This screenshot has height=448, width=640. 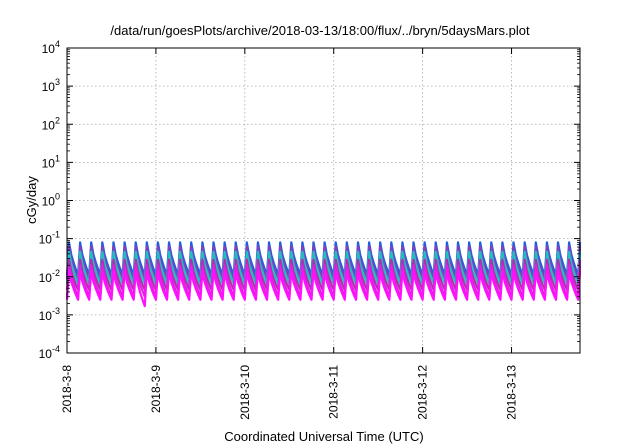 I want to click on x-tick-label: 2018-3-13, so click(x=512, y=392).